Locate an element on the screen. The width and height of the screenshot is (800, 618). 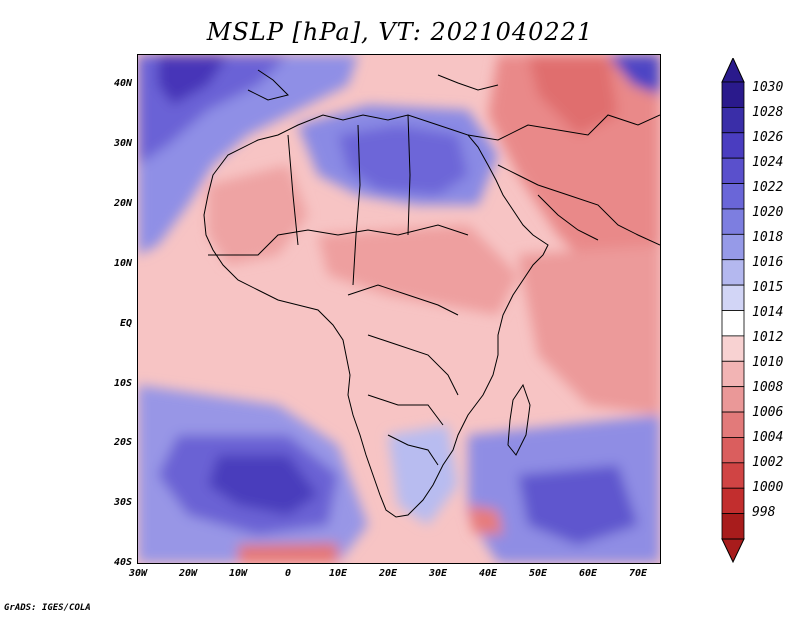
lat-label-10n: 10N is located at coordinates (122, 263).